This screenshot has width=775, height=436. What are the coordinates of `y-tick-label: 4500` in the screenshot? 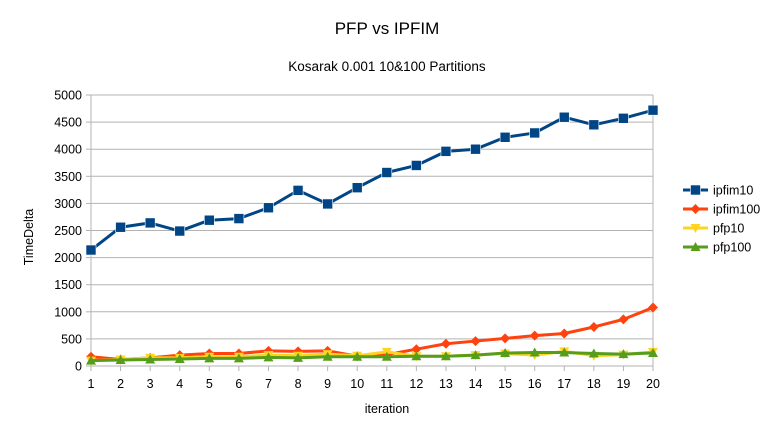 It's located at (68, 123).